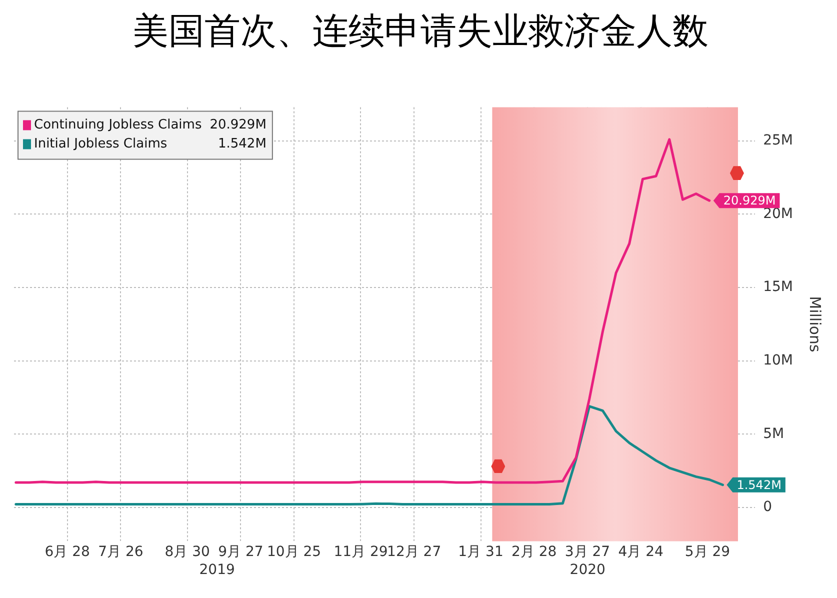  What do you see at coordinates (767, 507) in the screenshot?
I see `y-tick-label: 0` at bounding box center [767, 507].